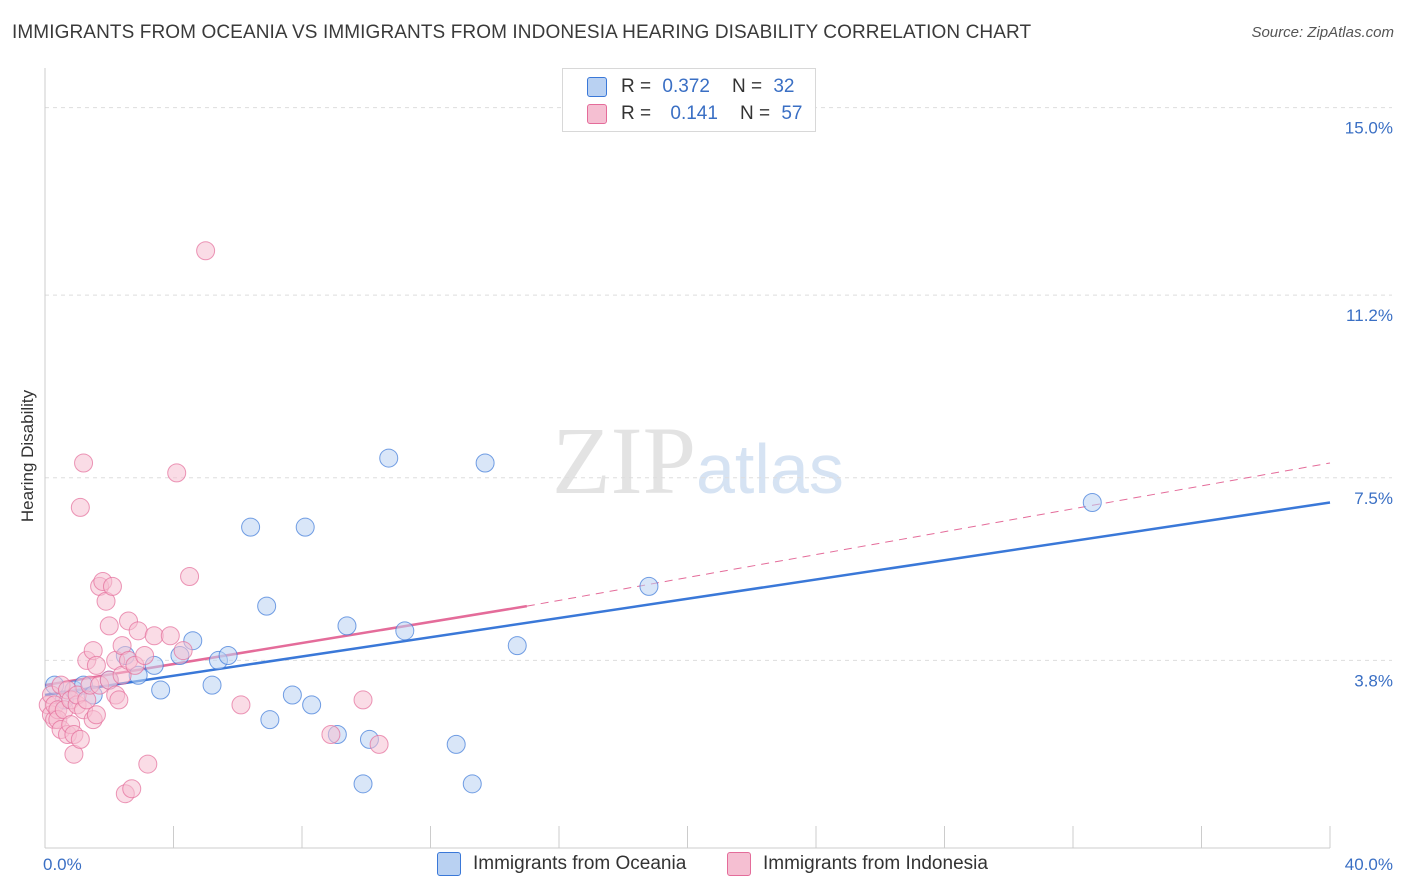 The width and height of the screenshot is (1406, 892). I want to click on indonesia-swatch, so click(597, 114).